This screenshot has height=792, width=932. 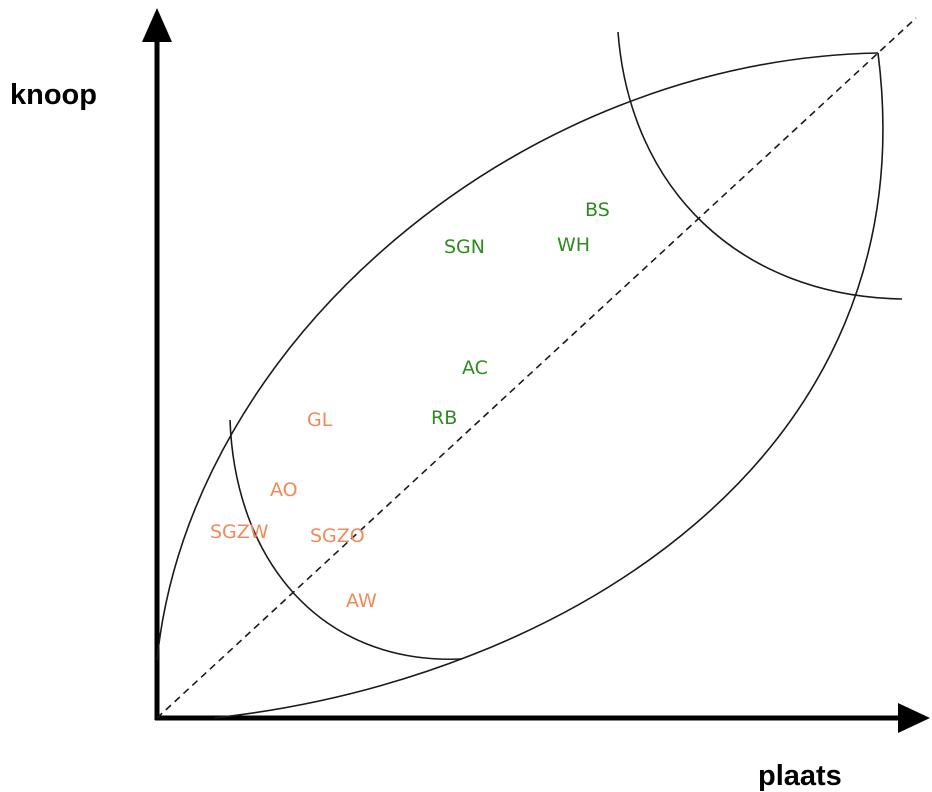 I want to click on upper-right-arc, so click(x=760, y=165).